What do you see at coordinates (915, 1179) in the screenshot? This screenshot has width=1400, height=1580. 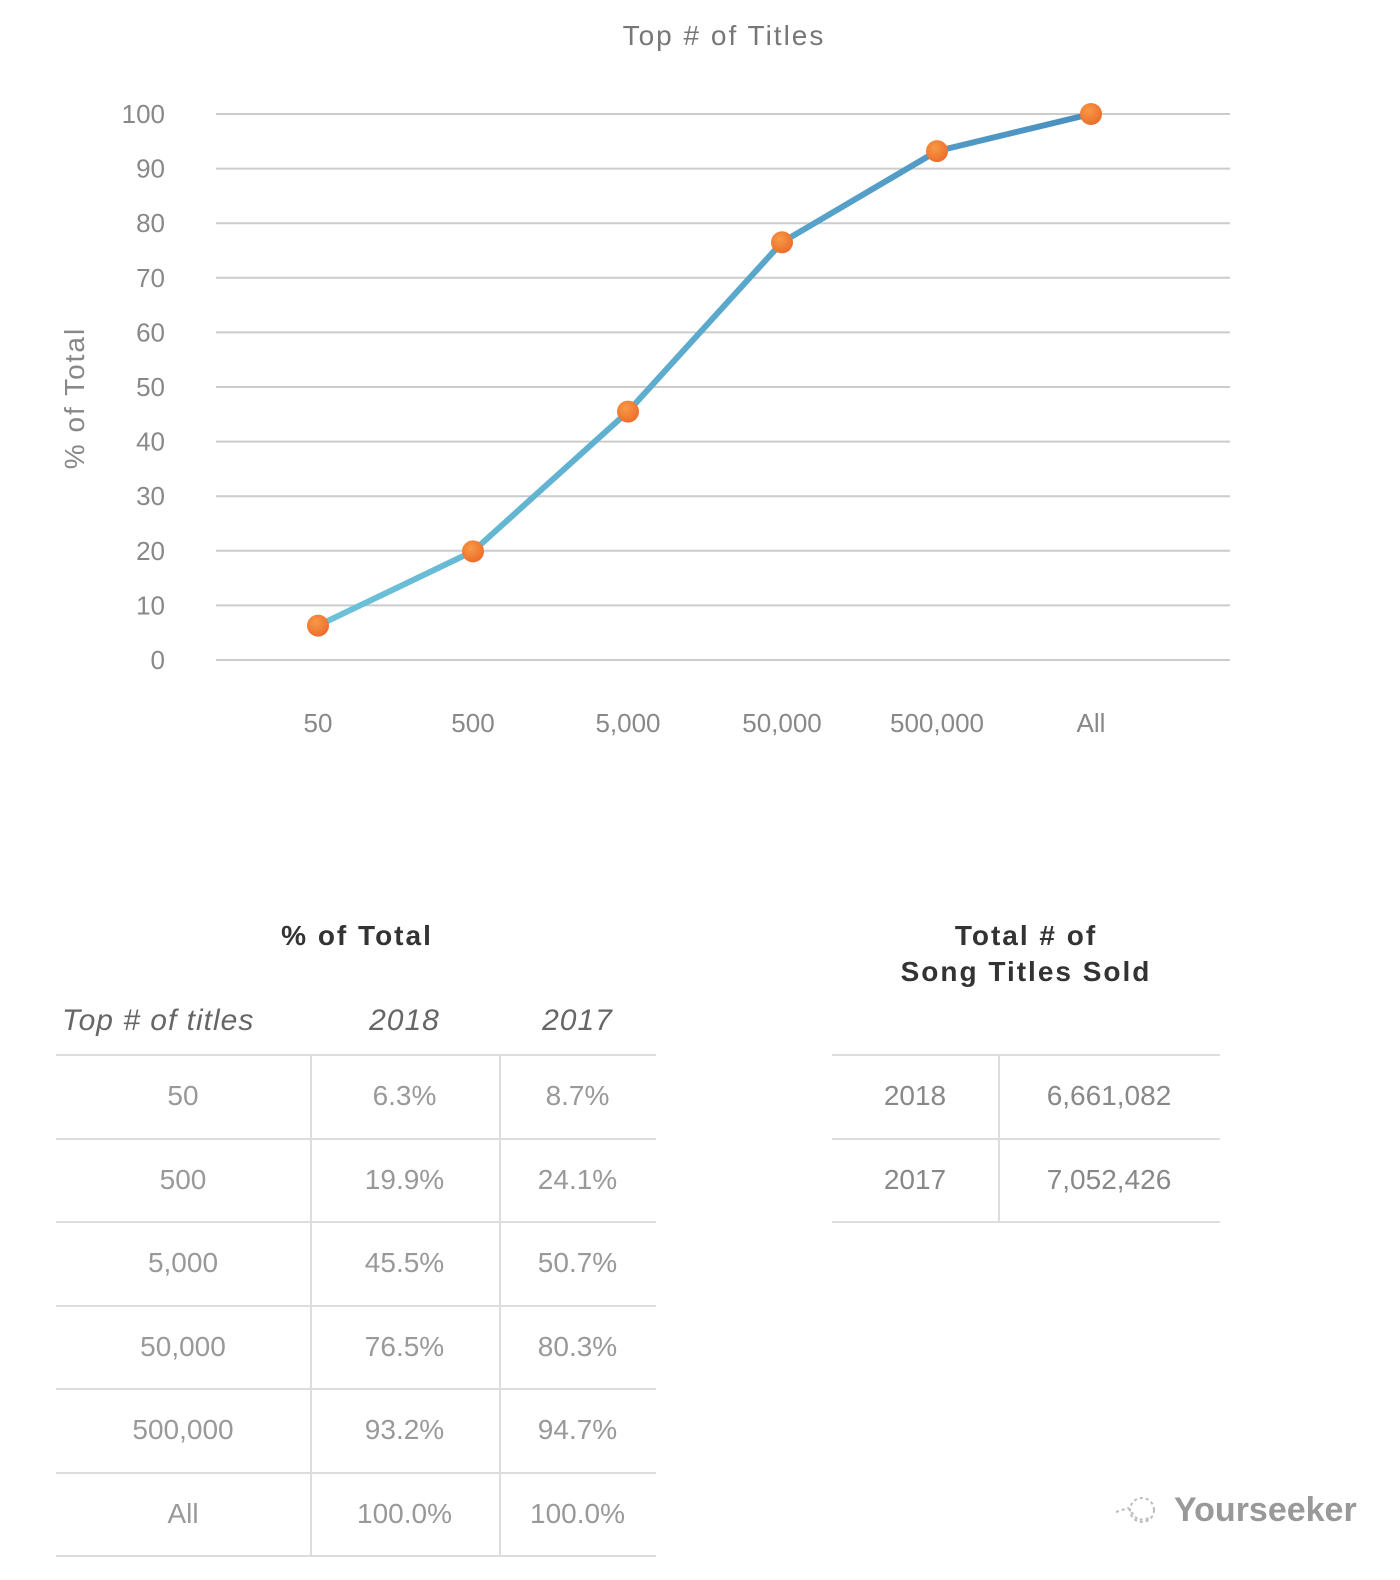 I see `table-cell: 2017` at bounding box center [915, 1179].